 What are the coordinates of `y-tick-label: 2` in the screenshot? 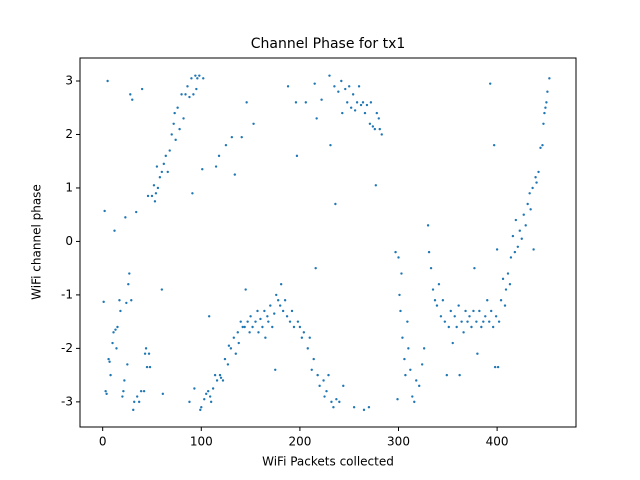 It's located at (69, 134).